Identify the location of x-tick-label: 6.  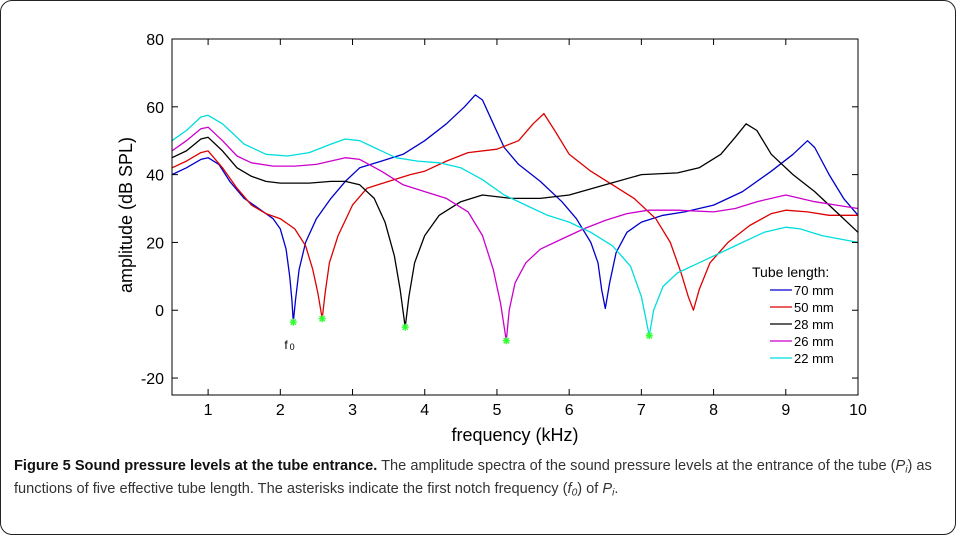
(569, 410).